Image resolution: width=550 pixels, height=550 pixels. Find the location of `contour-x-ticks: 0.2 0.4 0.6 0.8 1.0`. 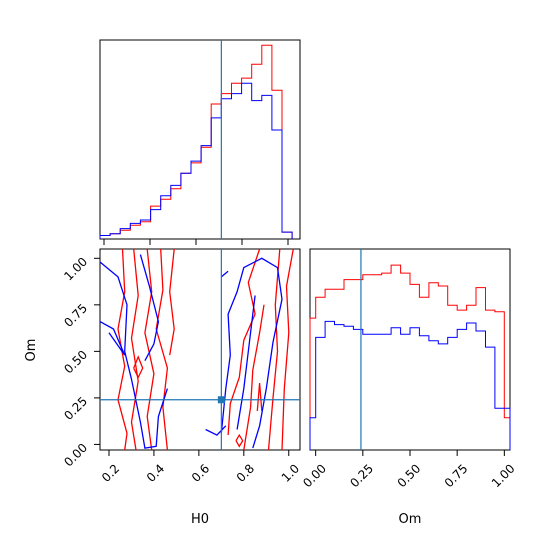

contour-x-ticks: 0.2 0.4 0.6 0.8 1.0 is located at coordinates (200, 467).